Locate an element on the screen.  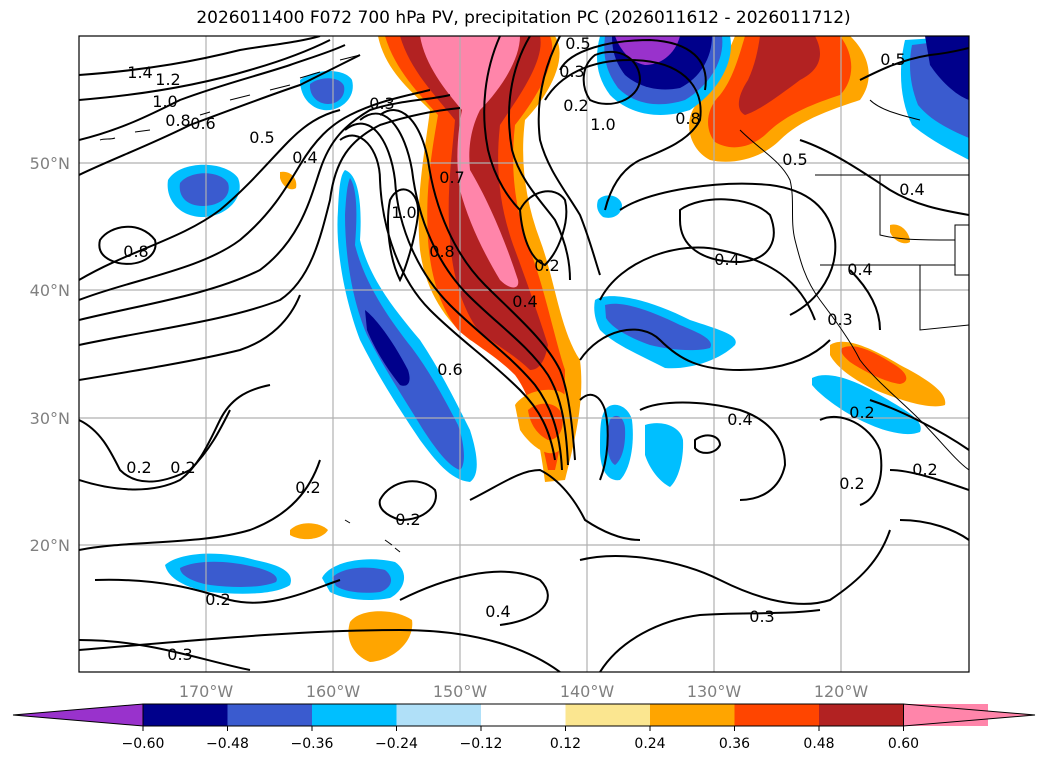
shade-blob-8-core is located at coordinates (228, 574).